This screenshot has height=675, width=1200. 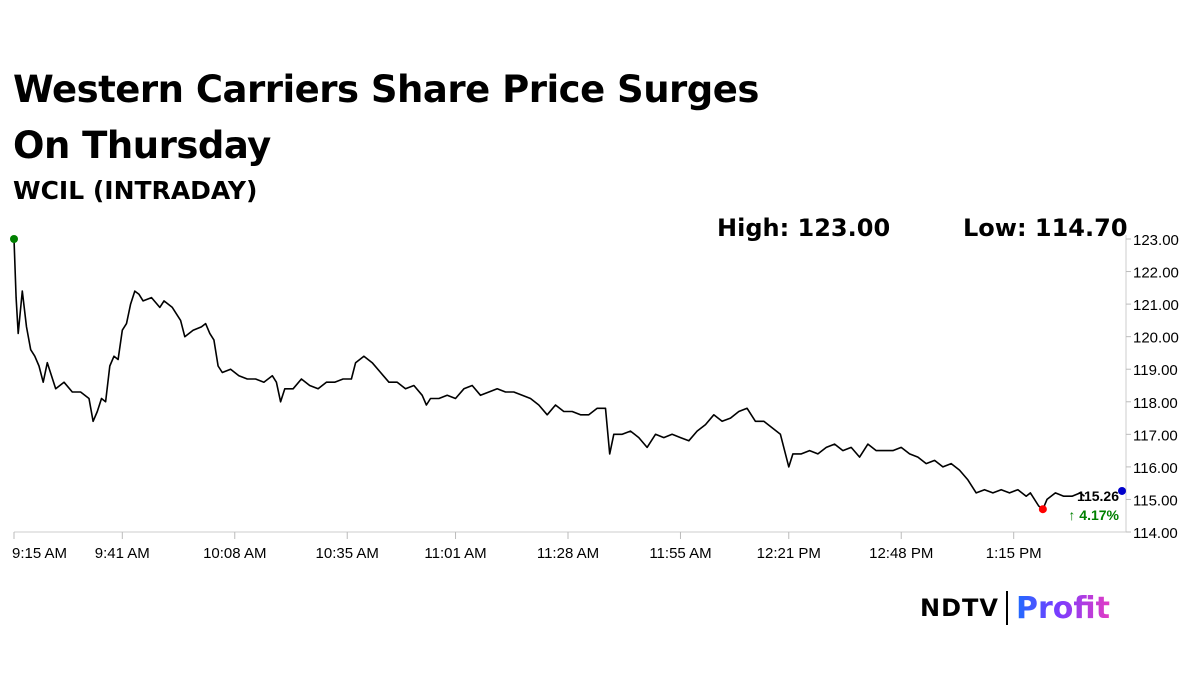 I want to click on x-tick-label: 11:01 AM, so click(x=455, y=553).